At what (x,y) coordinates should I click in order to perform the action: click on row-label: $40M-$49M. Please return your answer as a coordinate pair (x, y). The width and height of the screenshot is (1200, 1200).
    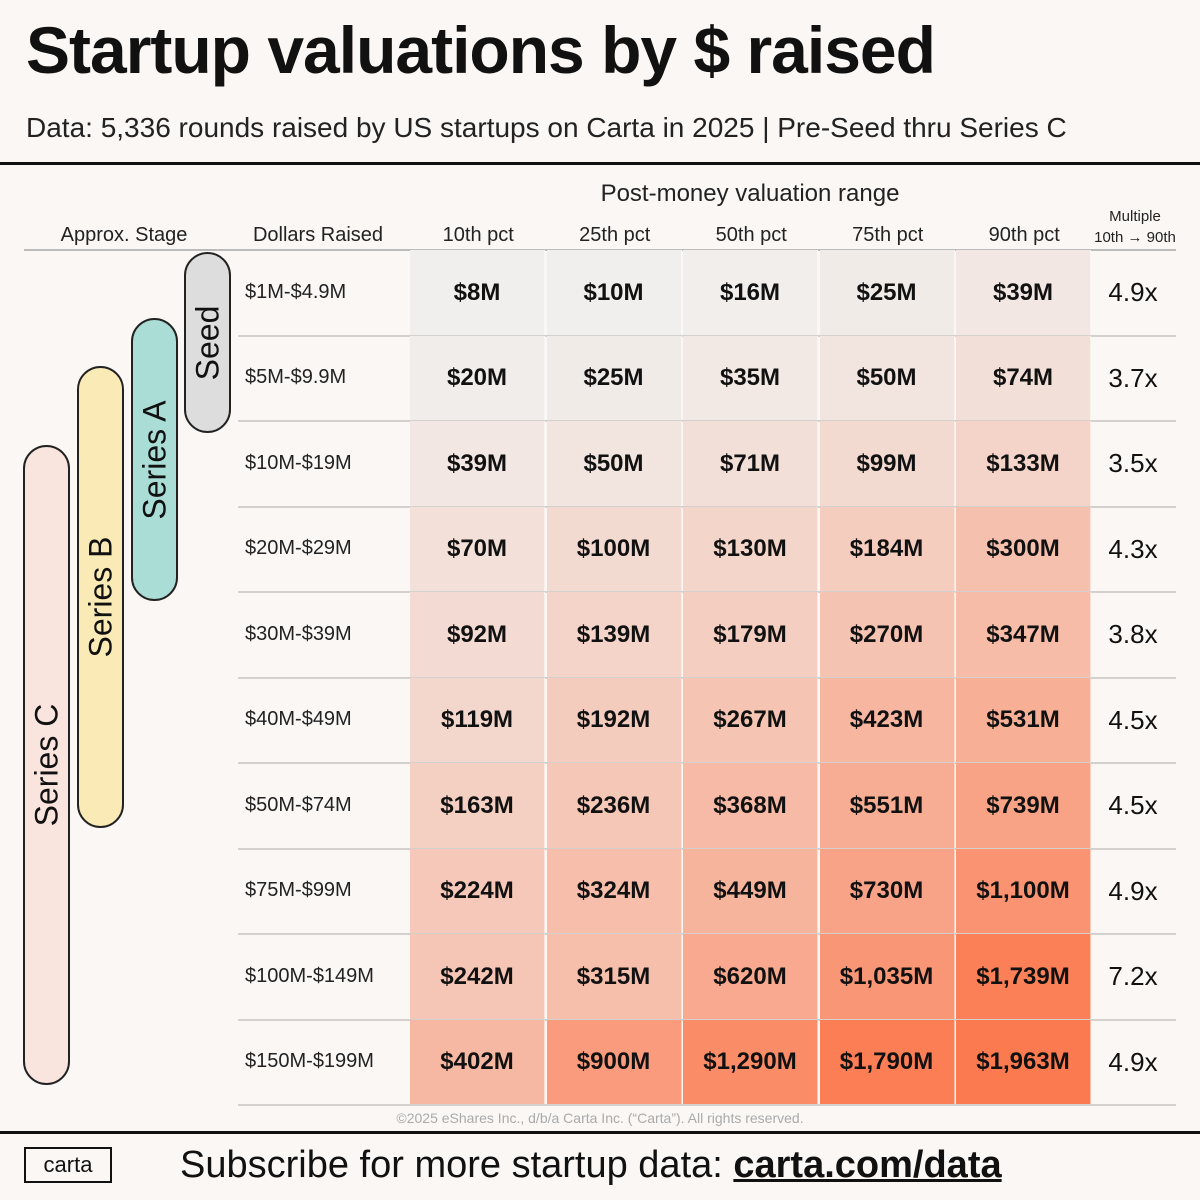
    Looking at the image, I should click on (298, 719).